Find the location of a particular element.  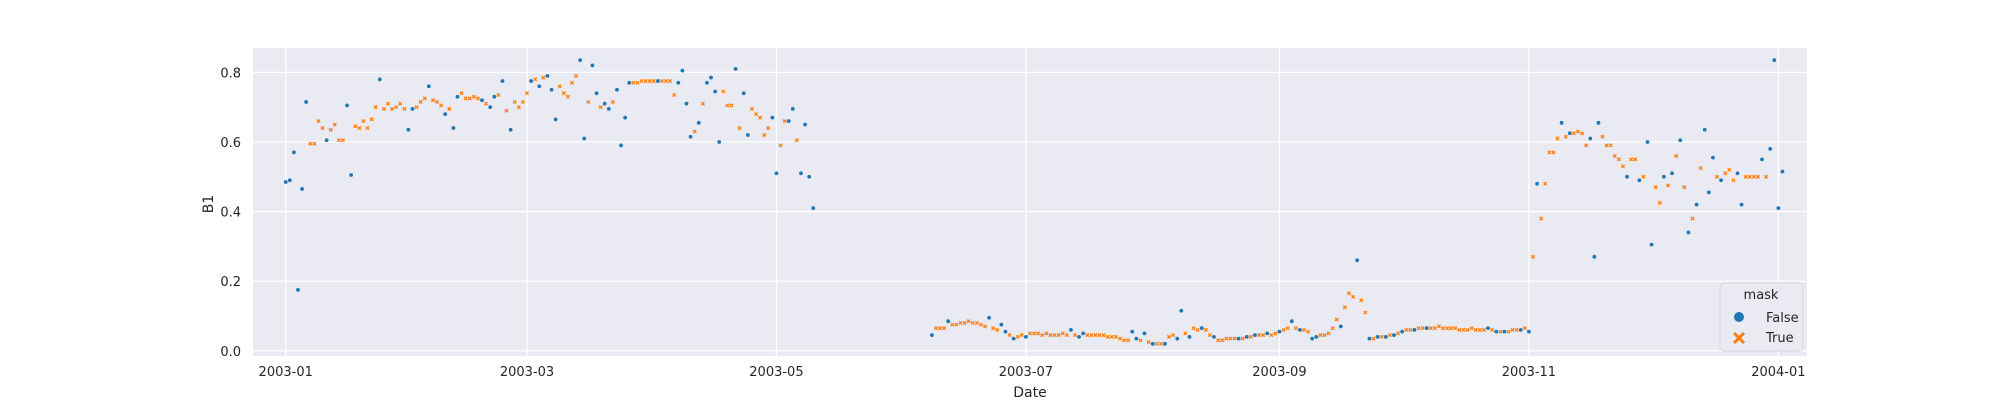

y-axis-ticks: 0.0 0.2 0.4 0.6 0.8 is located at coordinates (230, 212).